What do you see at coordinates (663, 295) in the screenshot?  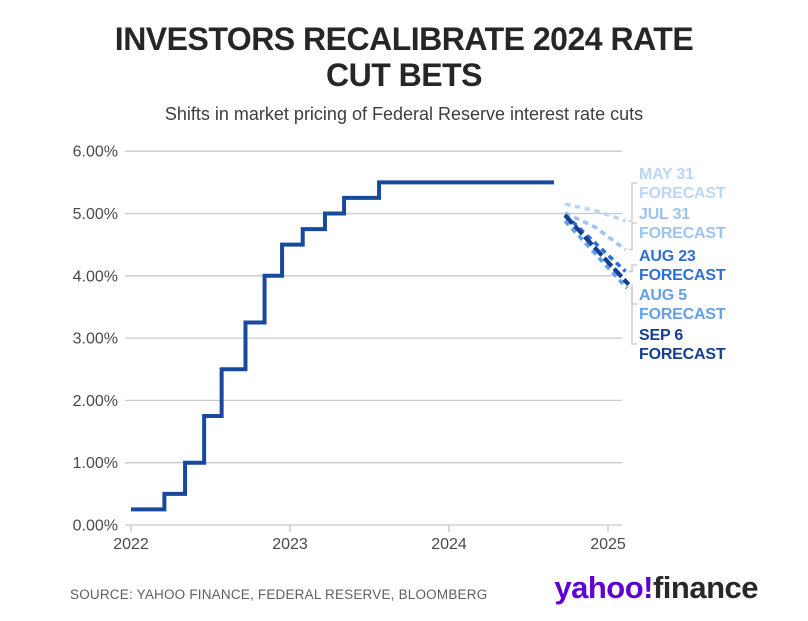 I see `forecast-label-line: AUG 5` at bounding box center [663, 295].